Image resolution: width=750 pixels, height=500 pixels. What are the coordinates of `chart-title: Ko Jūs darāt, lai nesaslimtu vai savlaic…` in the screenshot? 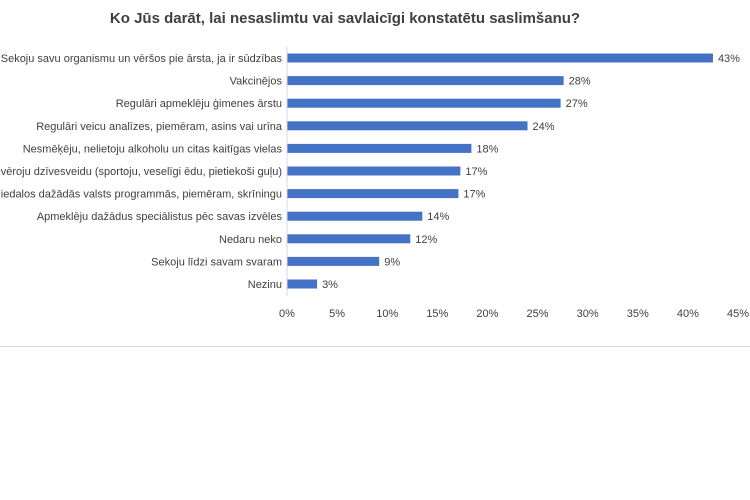 It's located at (345, 18).